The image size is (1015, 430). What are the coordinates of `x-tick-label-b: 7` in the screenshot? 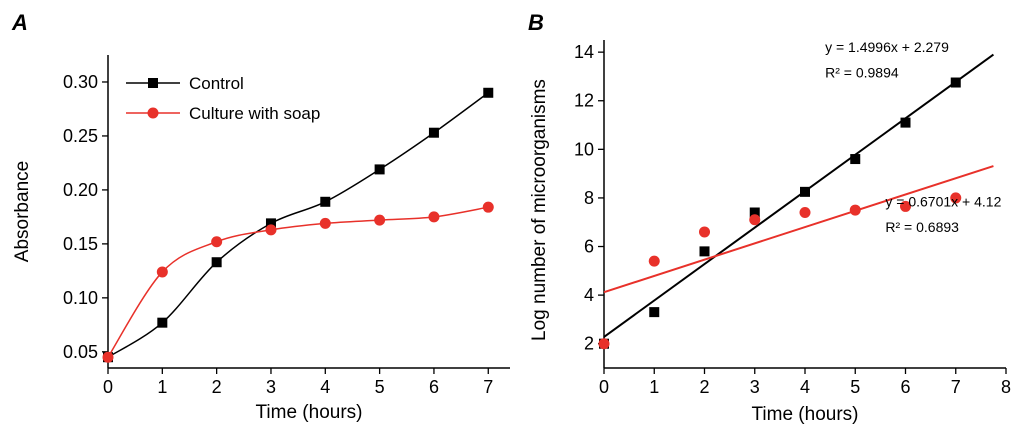 It's located at (956, 387).